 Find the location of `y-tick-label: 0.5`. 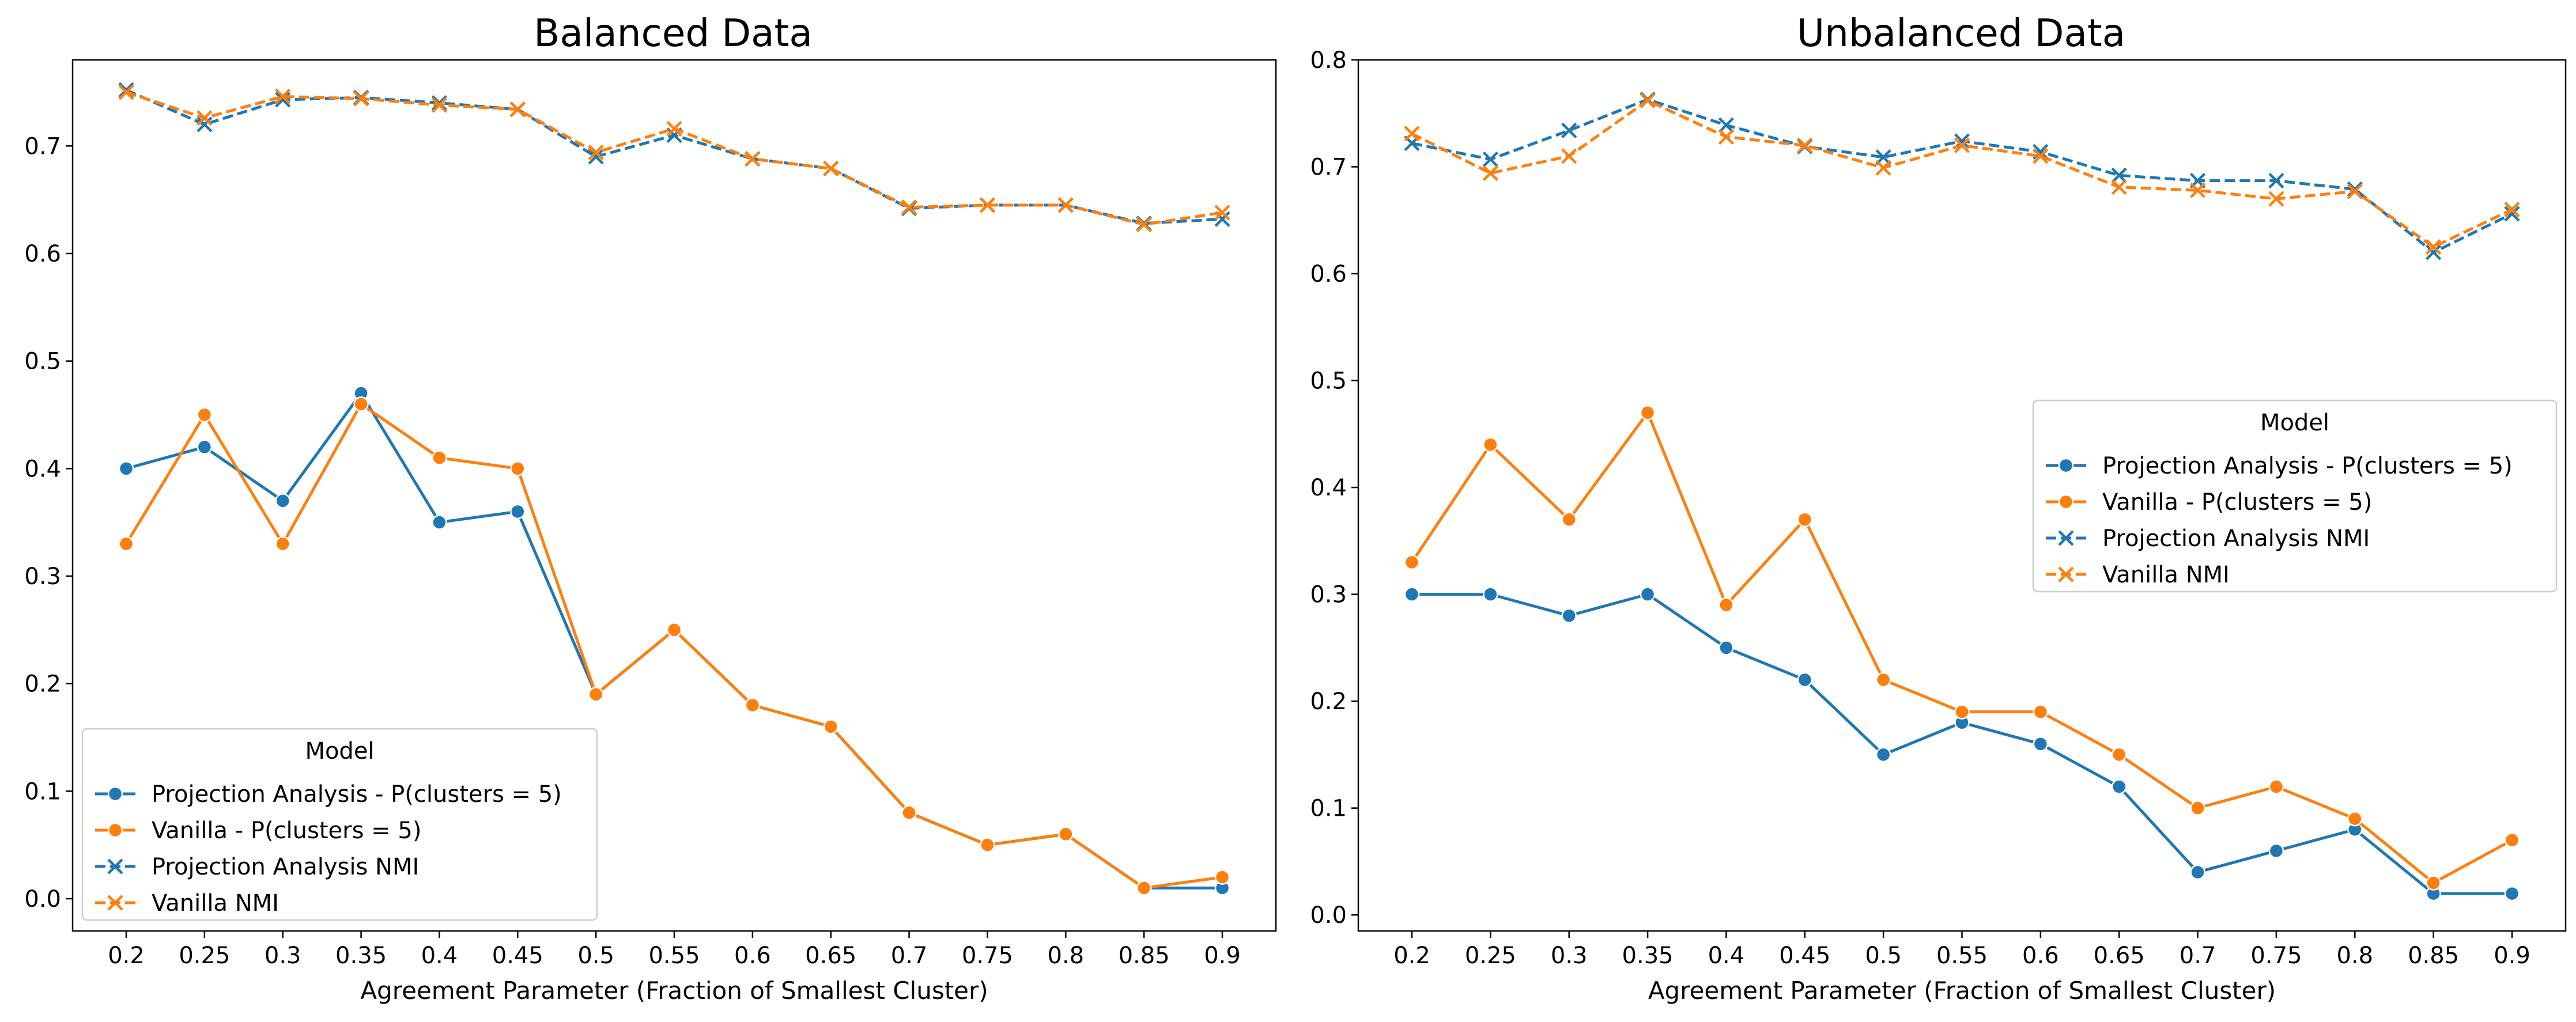

y-tick-label: 0.5 is located at coordinates (42, 362).